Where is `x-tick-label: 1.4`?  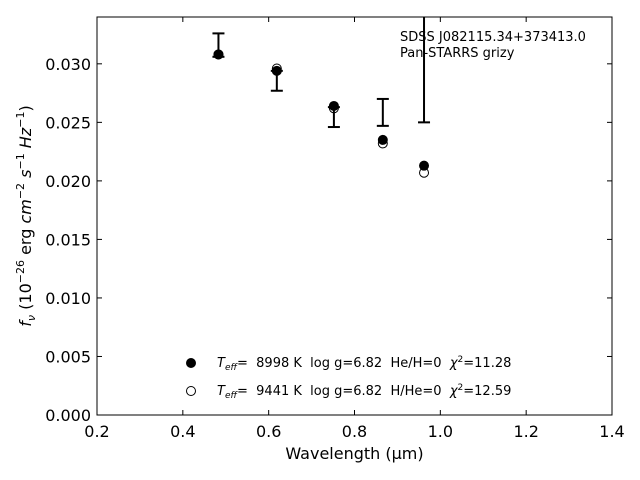
x-tick-label: 1.4 is located at coordinates (611, 431).